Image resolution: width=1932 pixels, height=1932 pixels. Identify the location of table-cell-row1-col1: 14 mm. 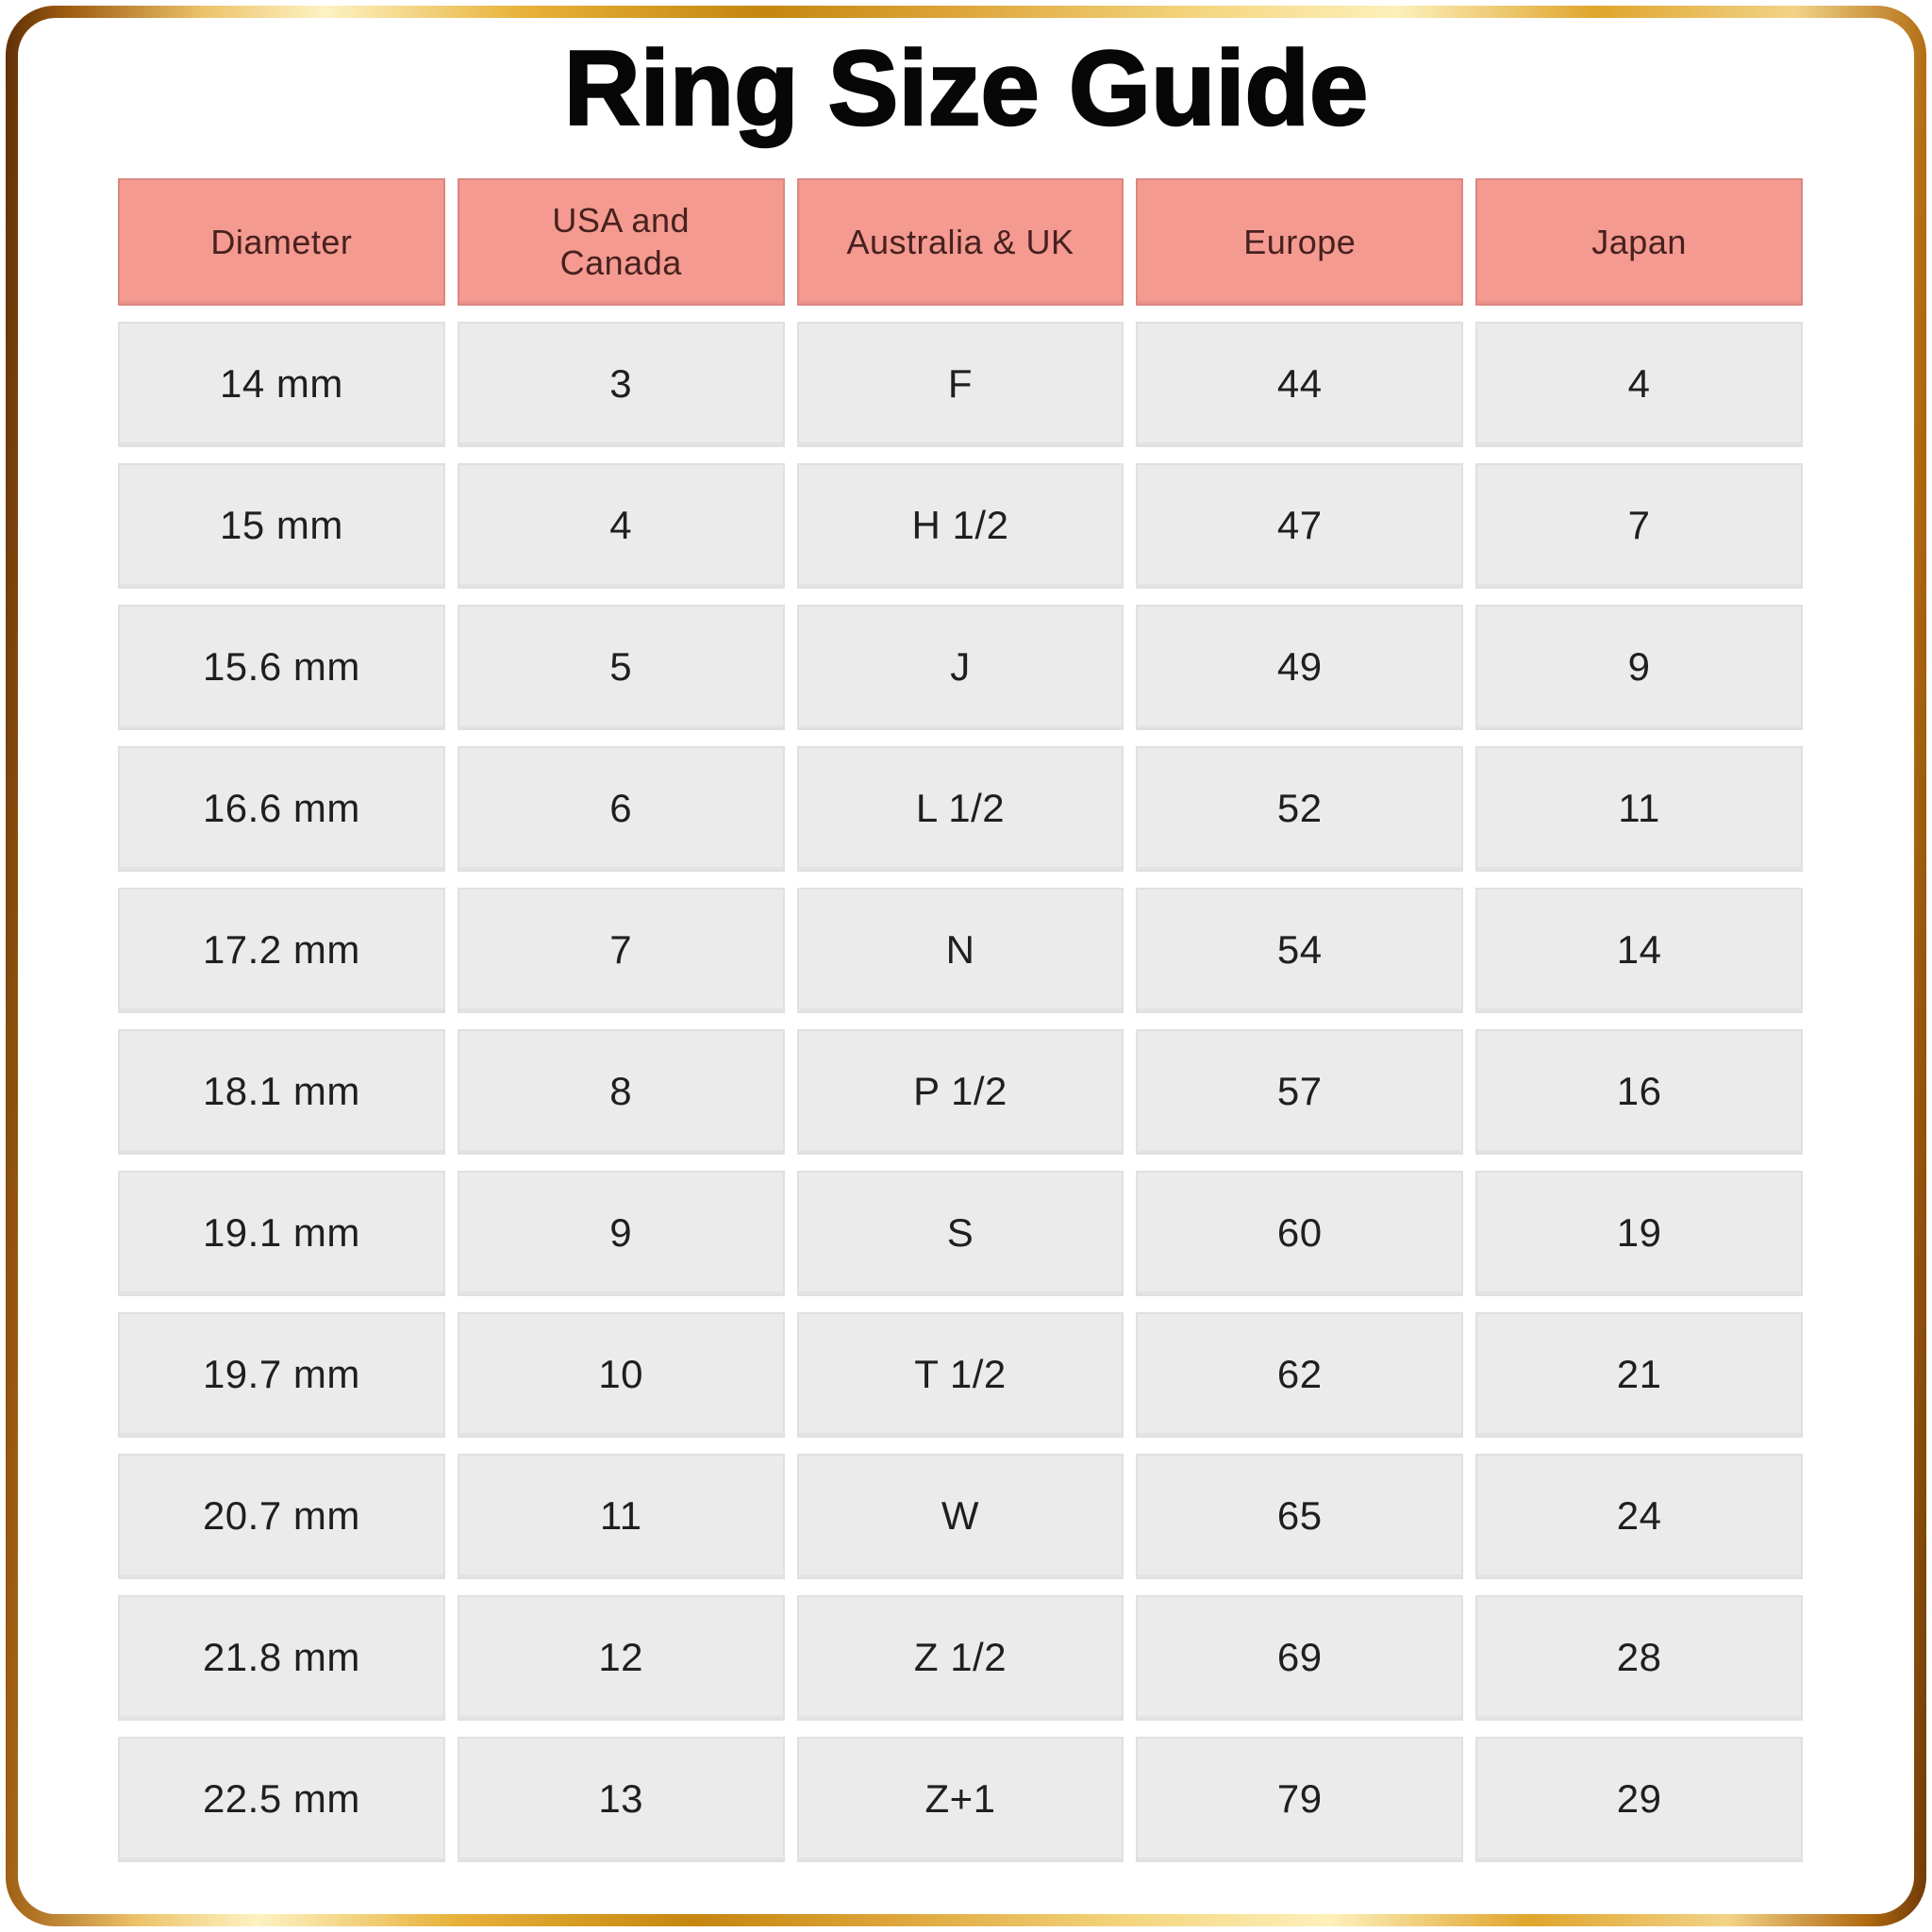
(282, 384).